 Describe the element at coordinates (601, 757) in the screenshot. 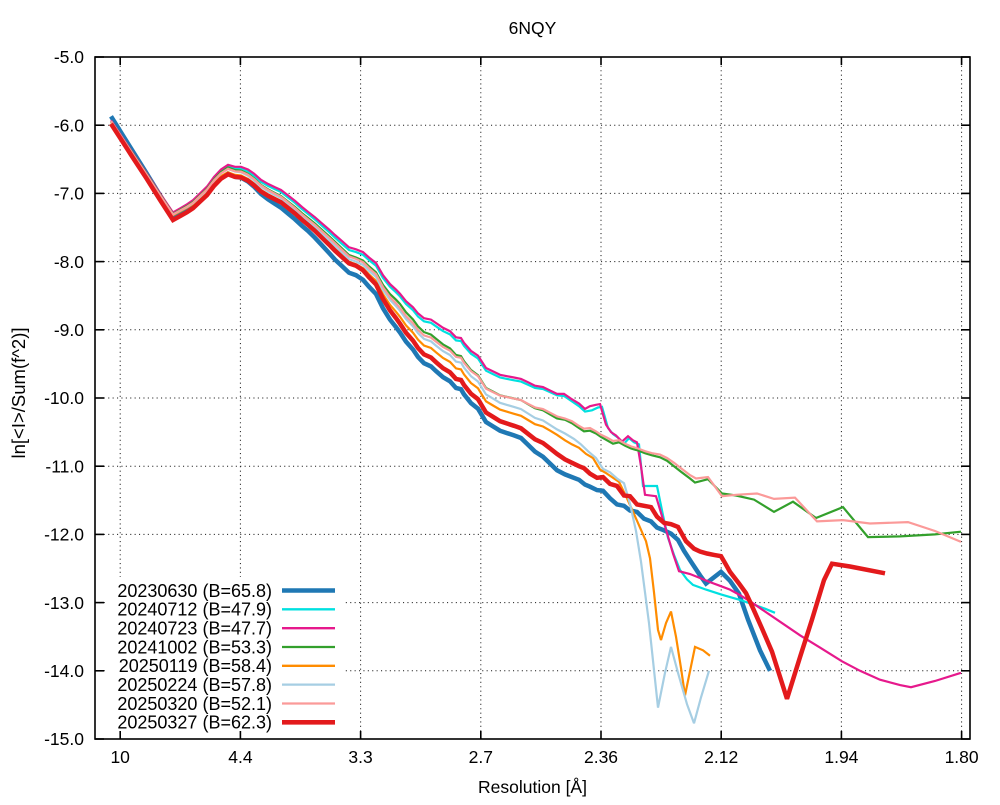

I see `svg-text: 2.36` at that location.